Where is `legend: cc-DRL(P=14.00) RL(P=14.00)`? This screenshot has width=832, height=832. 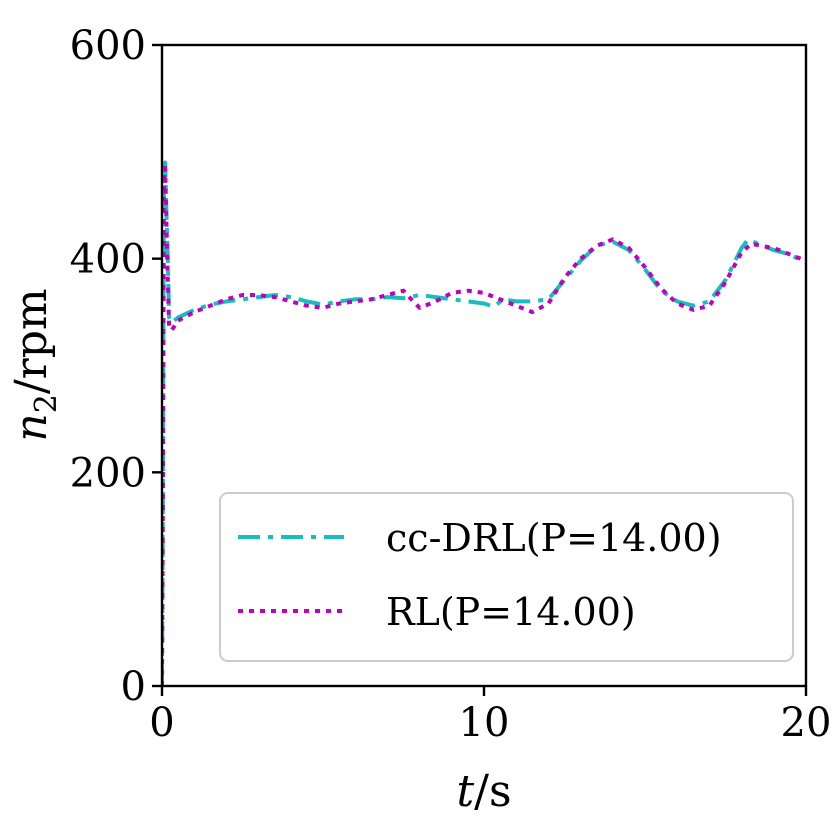
legend: cc-DRL(P=14.00) RL(P=14.00) is located at coordinates (506, 577).